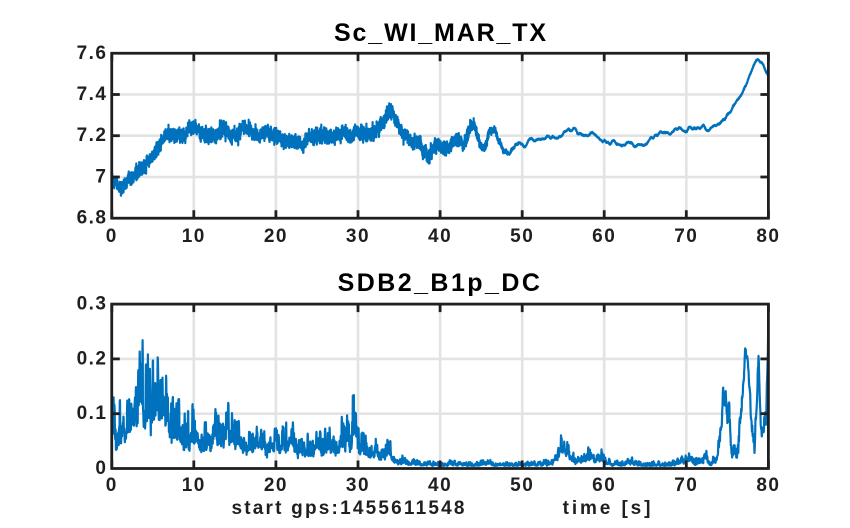 This screenshot has height=528, width=850. What do you see at coordinates (92, 135) in the screenshot?
I see `svg-text: 7.2` at bounding box center [92, 135].